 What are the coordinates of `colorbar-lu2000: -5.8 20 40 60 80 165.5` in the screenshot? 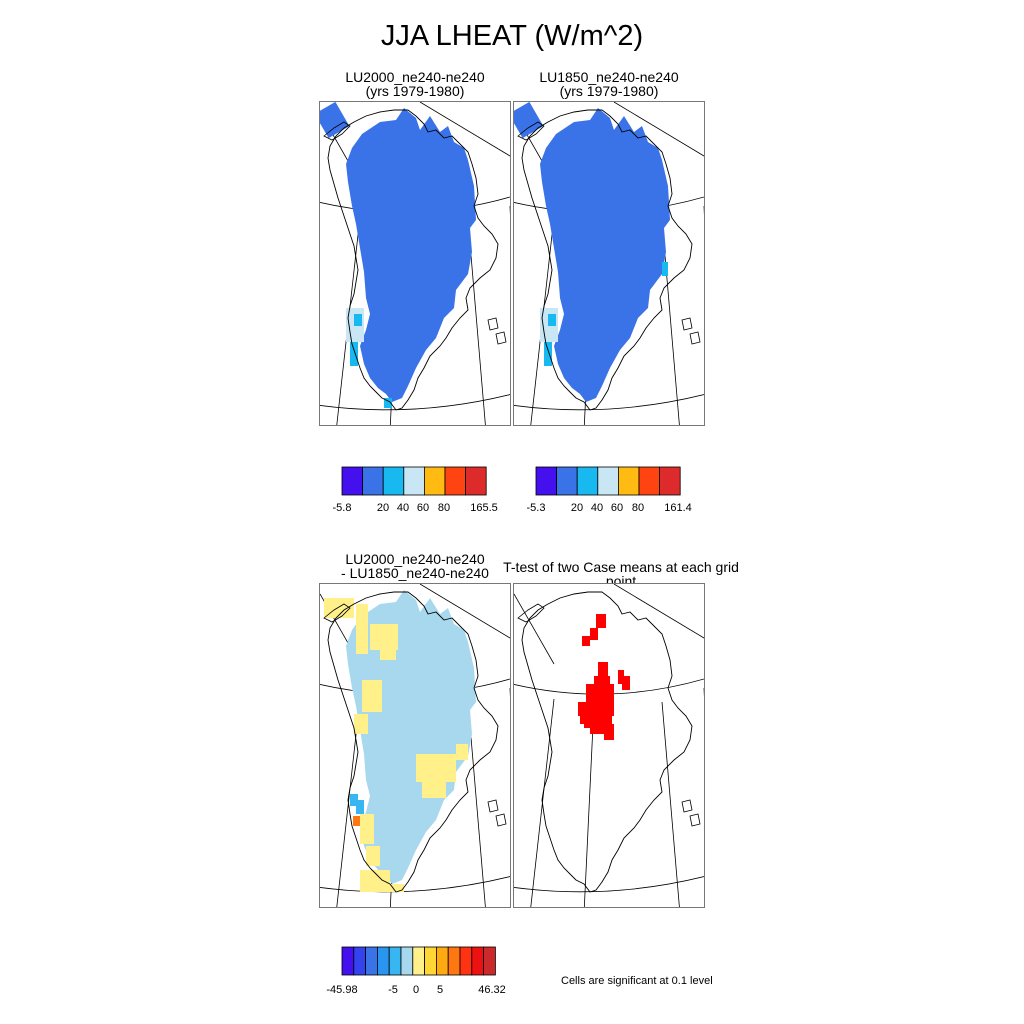 It's located at (420, 496).